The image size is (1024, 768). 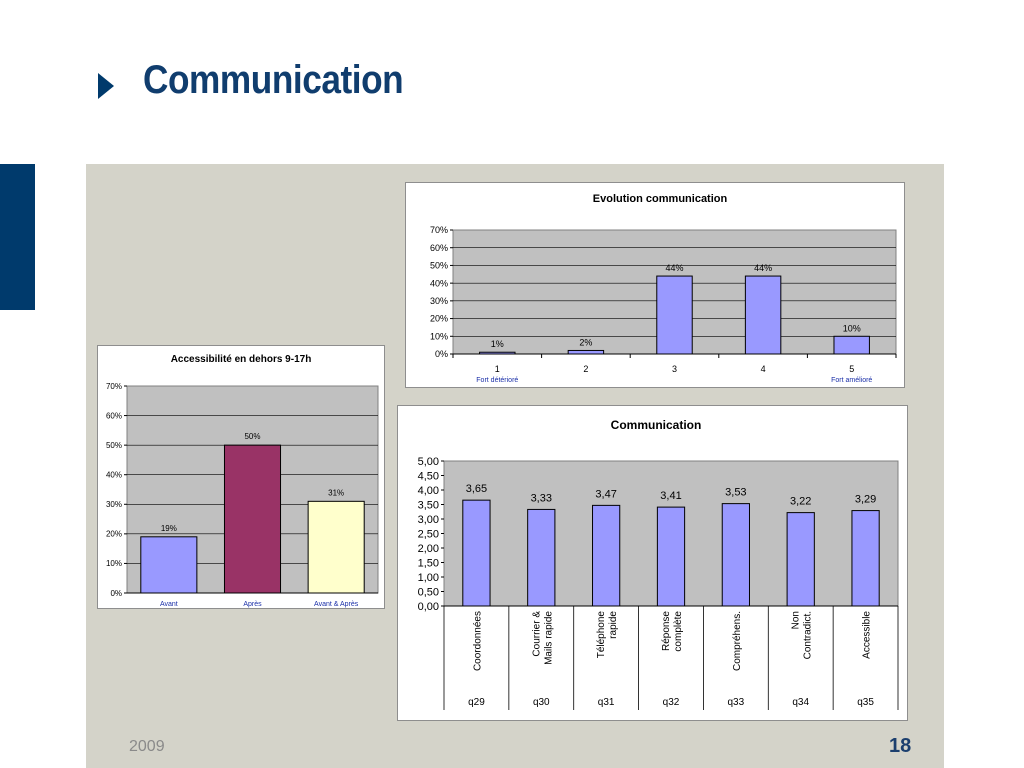 I want to click on x-category-sublabel: Fort amélioré, so click(x=851, y=380).